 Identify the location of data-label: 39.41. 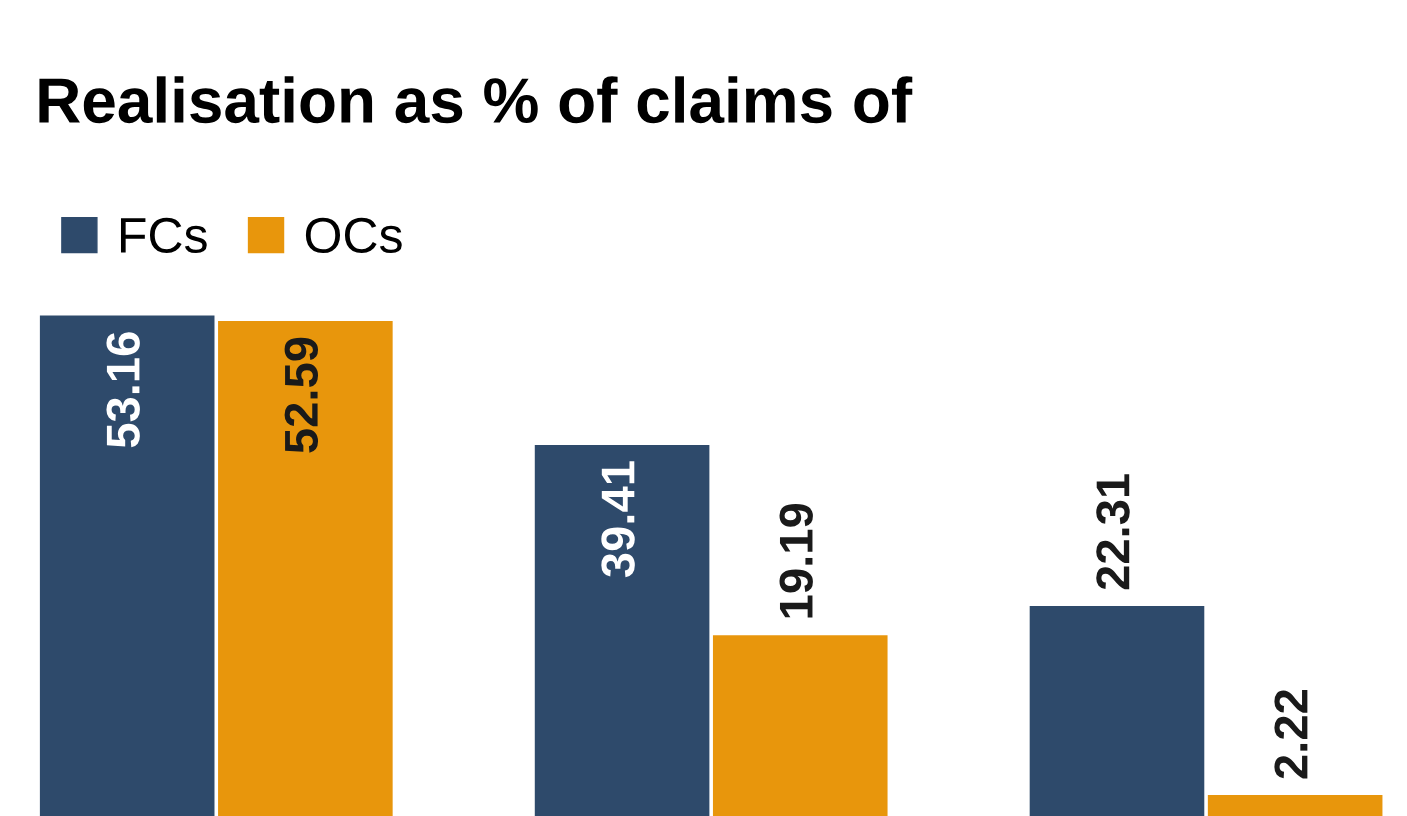
(618, 519).